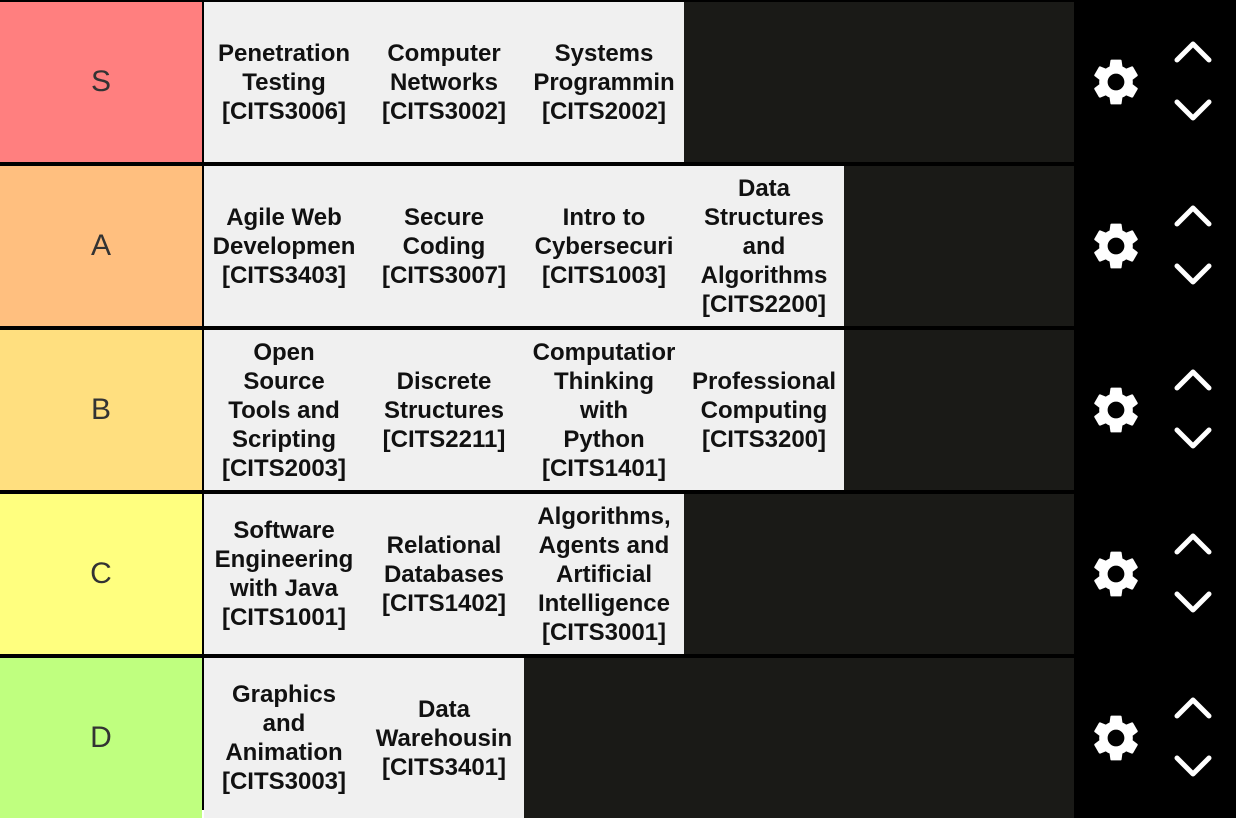 The width and height of the screenshot is (1236, 820). I want to click on tier-item-text: Intro to Cybersecuri [CITS1003], so click(604, 246).